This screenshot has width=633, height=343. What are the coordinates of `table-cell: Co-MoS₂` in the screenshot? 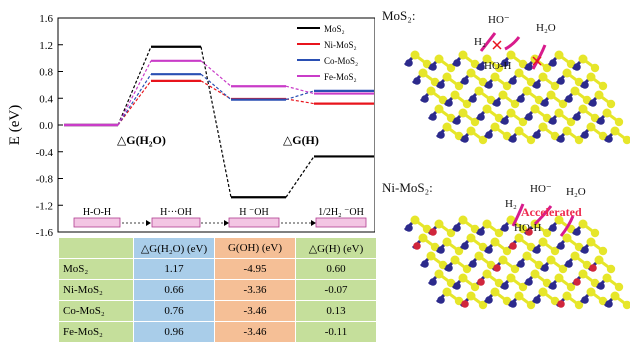 It's located at (96, 311).